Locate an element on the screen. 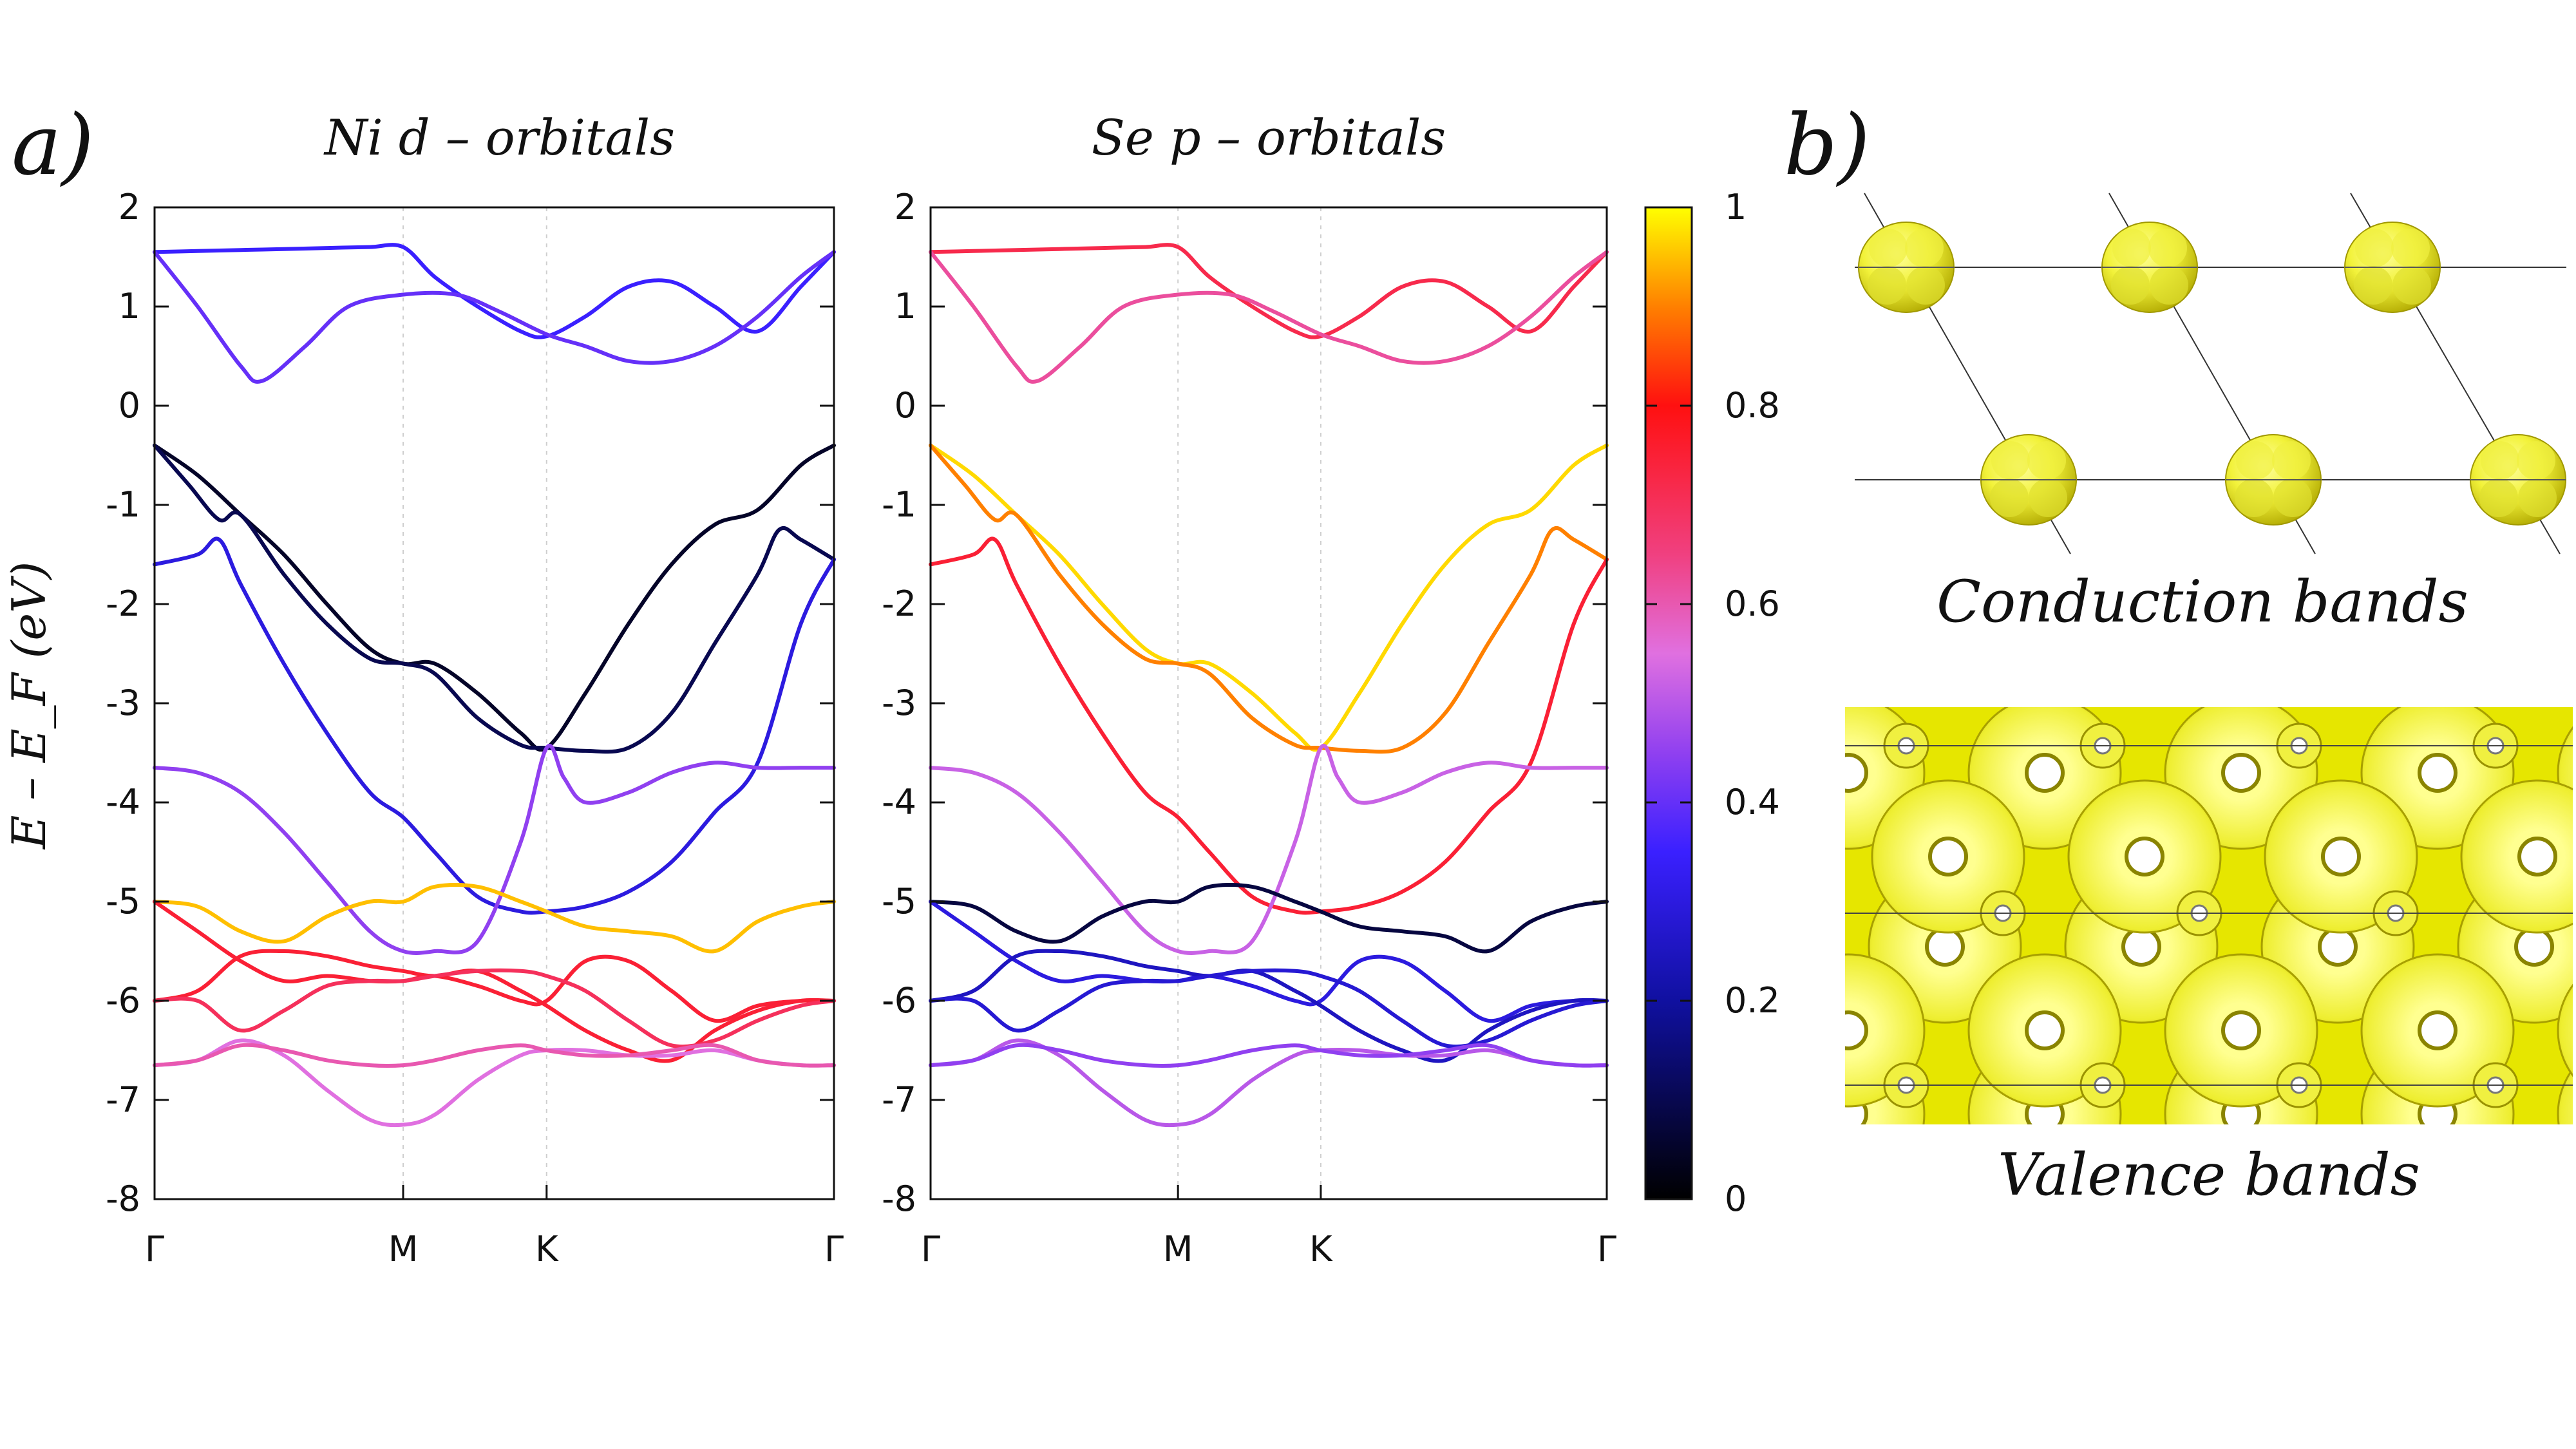 The image size is (2576, 1449). colorbar-gradient is located at coordinates (1669, 703).